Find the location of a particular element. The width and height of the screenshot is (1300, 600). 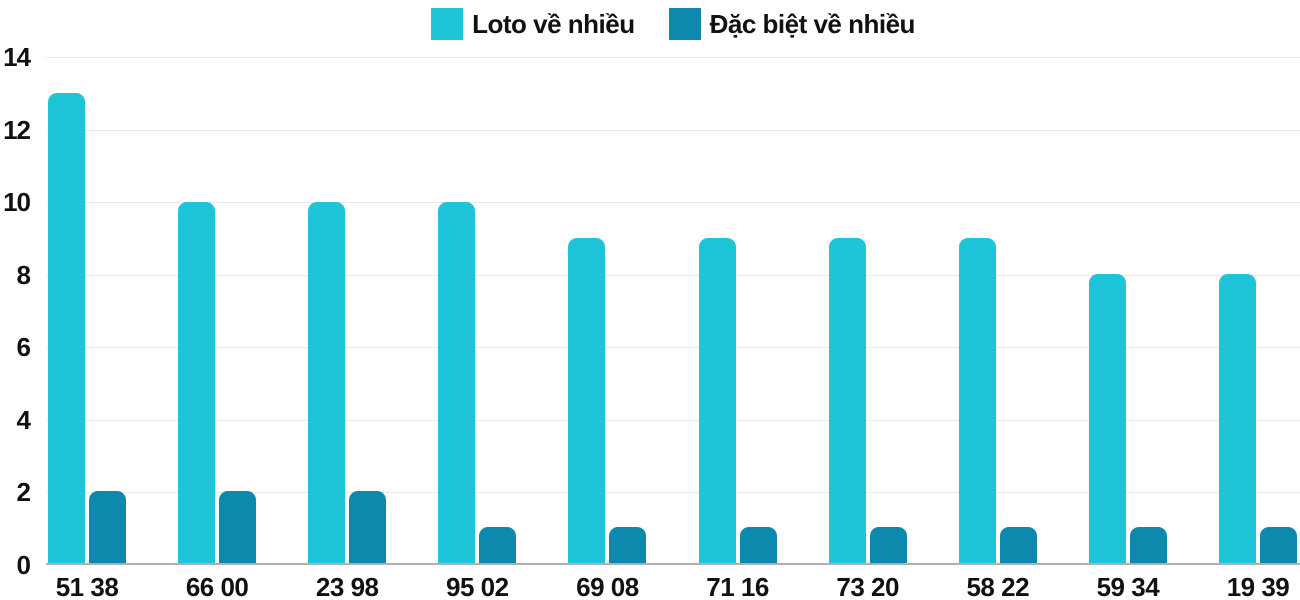

x-tick-label: 51 38 is located at coordinates (87, 586).